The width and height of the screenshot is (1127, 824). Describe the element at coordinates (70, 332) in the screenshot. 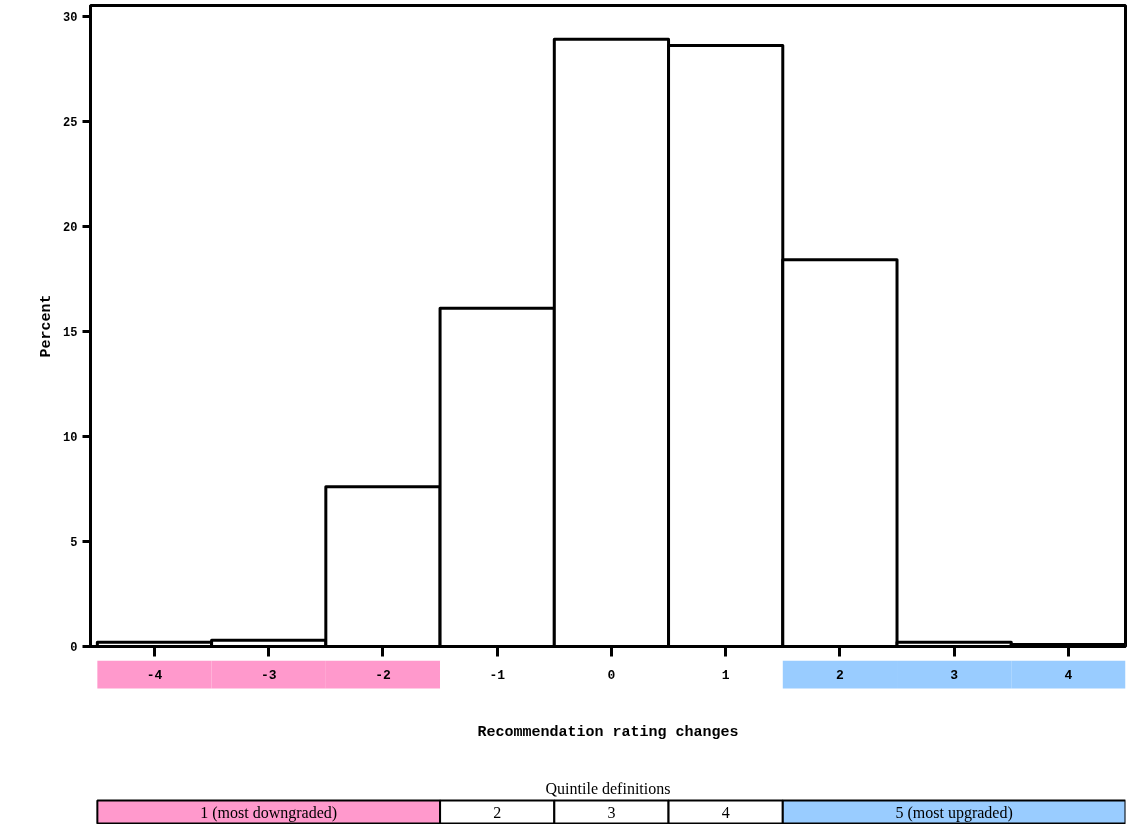

I see `y-tick-label: 15` at that location.